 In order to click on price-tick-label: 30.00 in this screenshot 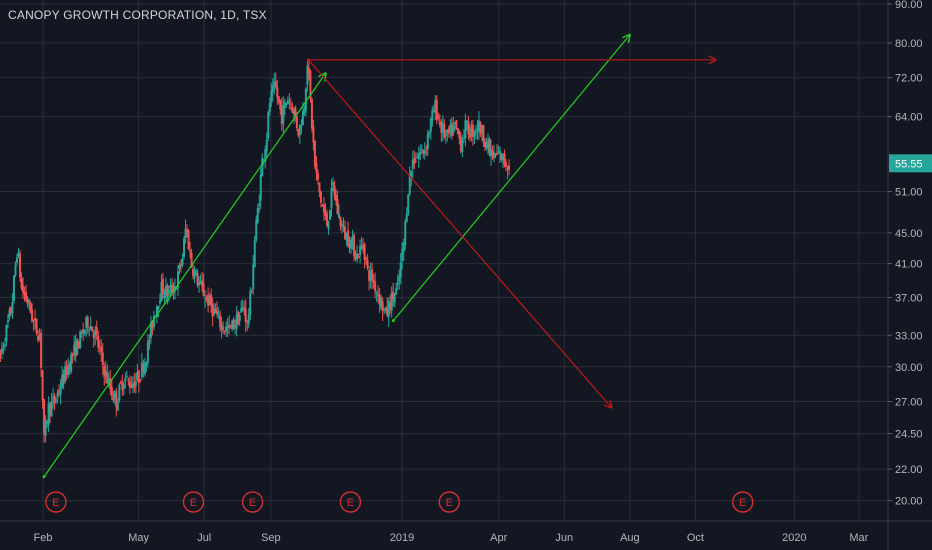, I will do `click(909, 368)`.